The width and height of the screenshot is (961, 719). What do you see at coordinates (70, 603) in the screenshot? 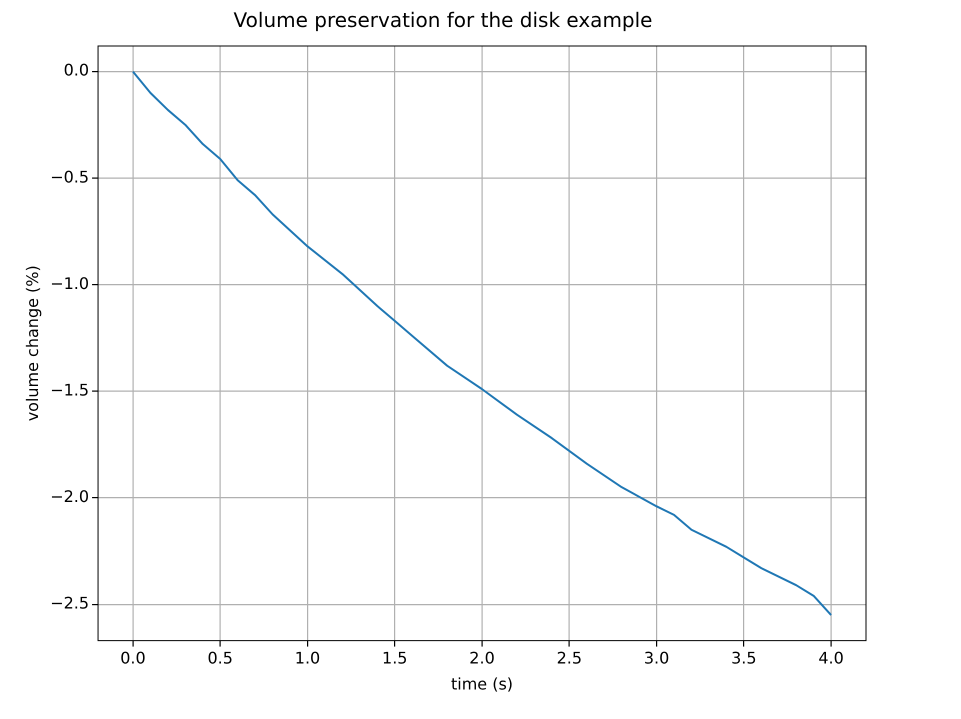
I see `y-tick-label: −2.5` at bounding box center [70, 603].